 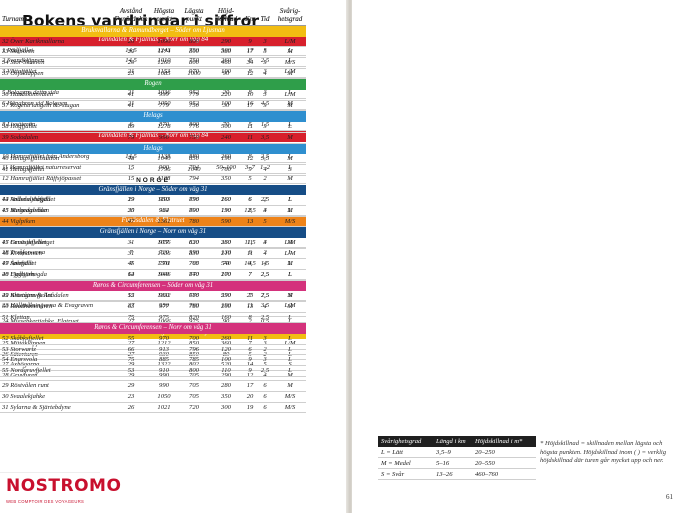 I want to click on cell-height-diff: 260, so click(x=226, y=339).